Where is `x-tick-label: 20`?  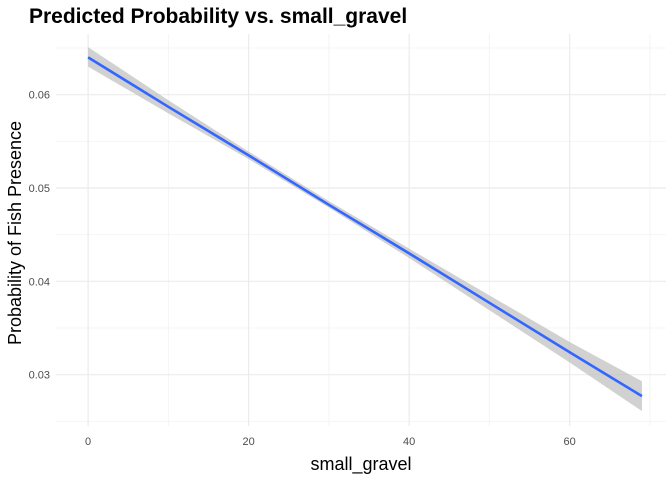
x-tick-label: 20 is located at coordinates (249, 442).